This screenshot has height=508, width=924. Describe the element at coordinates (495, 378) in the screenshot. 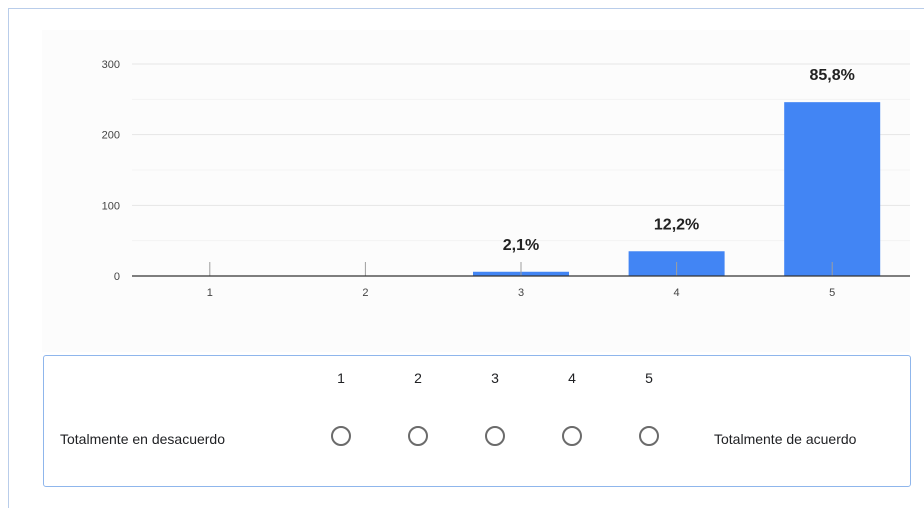

I see `scale-number-3: 3` at that location.